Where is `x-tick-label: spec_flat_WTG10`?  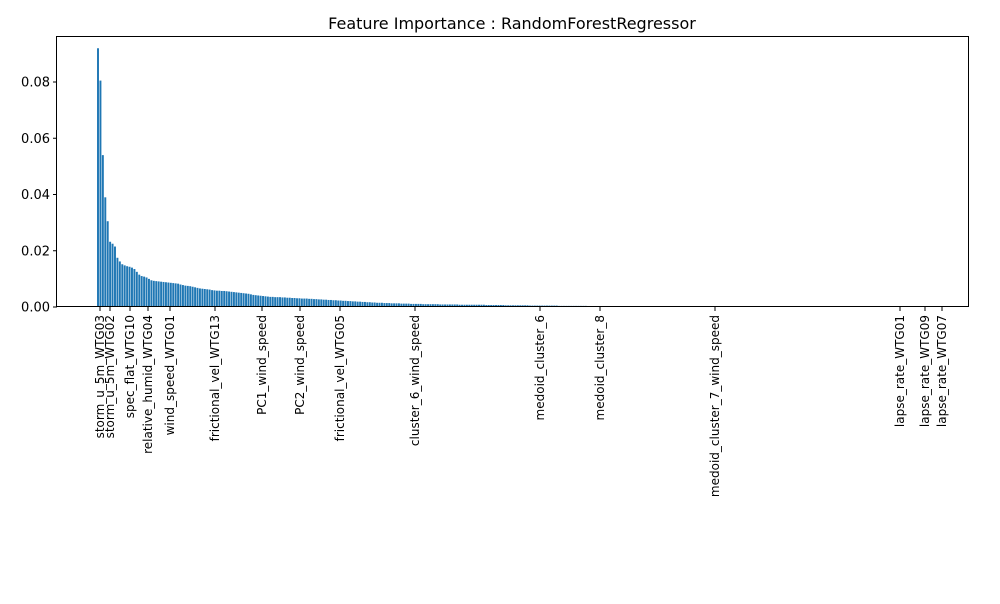 x-tick-label: spec_flat_WTG10 is located at coordinates (130, 366).